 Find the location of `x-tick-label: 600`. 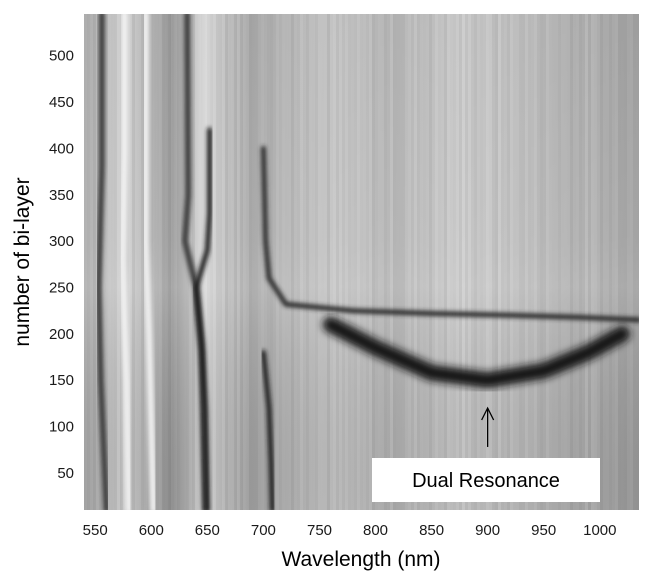

x-tick-label: 600 is located at coordinates (151, 530).